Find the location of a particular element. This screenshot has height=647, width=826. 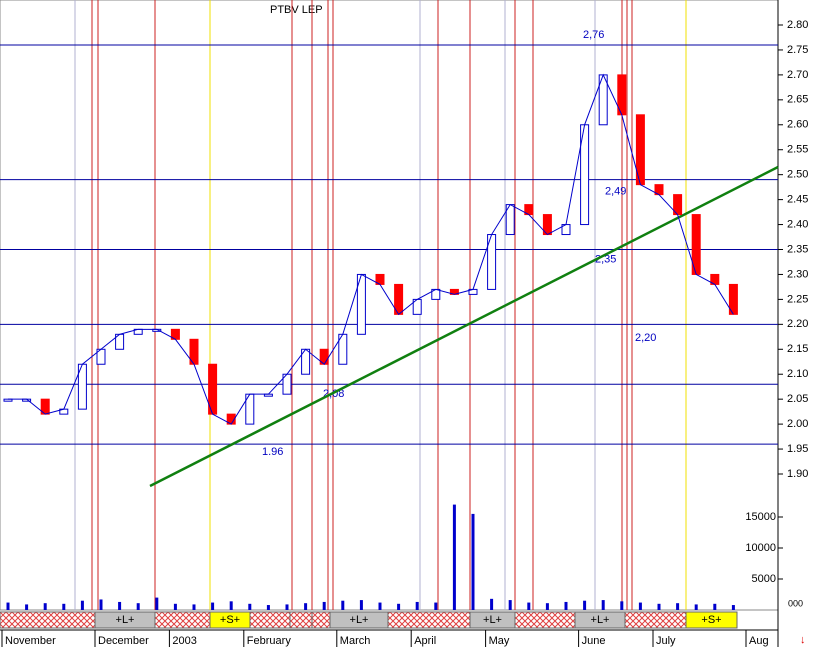

y-tick-label: 2.40 is located at coordinates (797, 224).